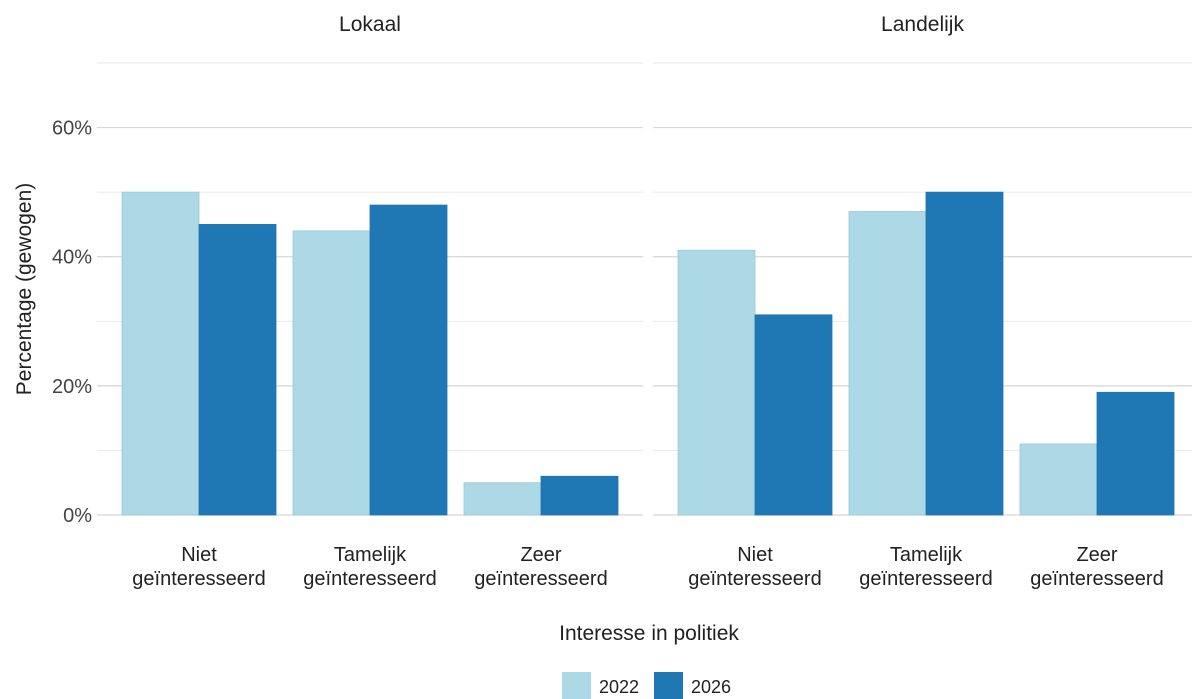 This screenshot has height=699, width=1192. I want to click on y-tick-label: 40%, so click(72, 258).